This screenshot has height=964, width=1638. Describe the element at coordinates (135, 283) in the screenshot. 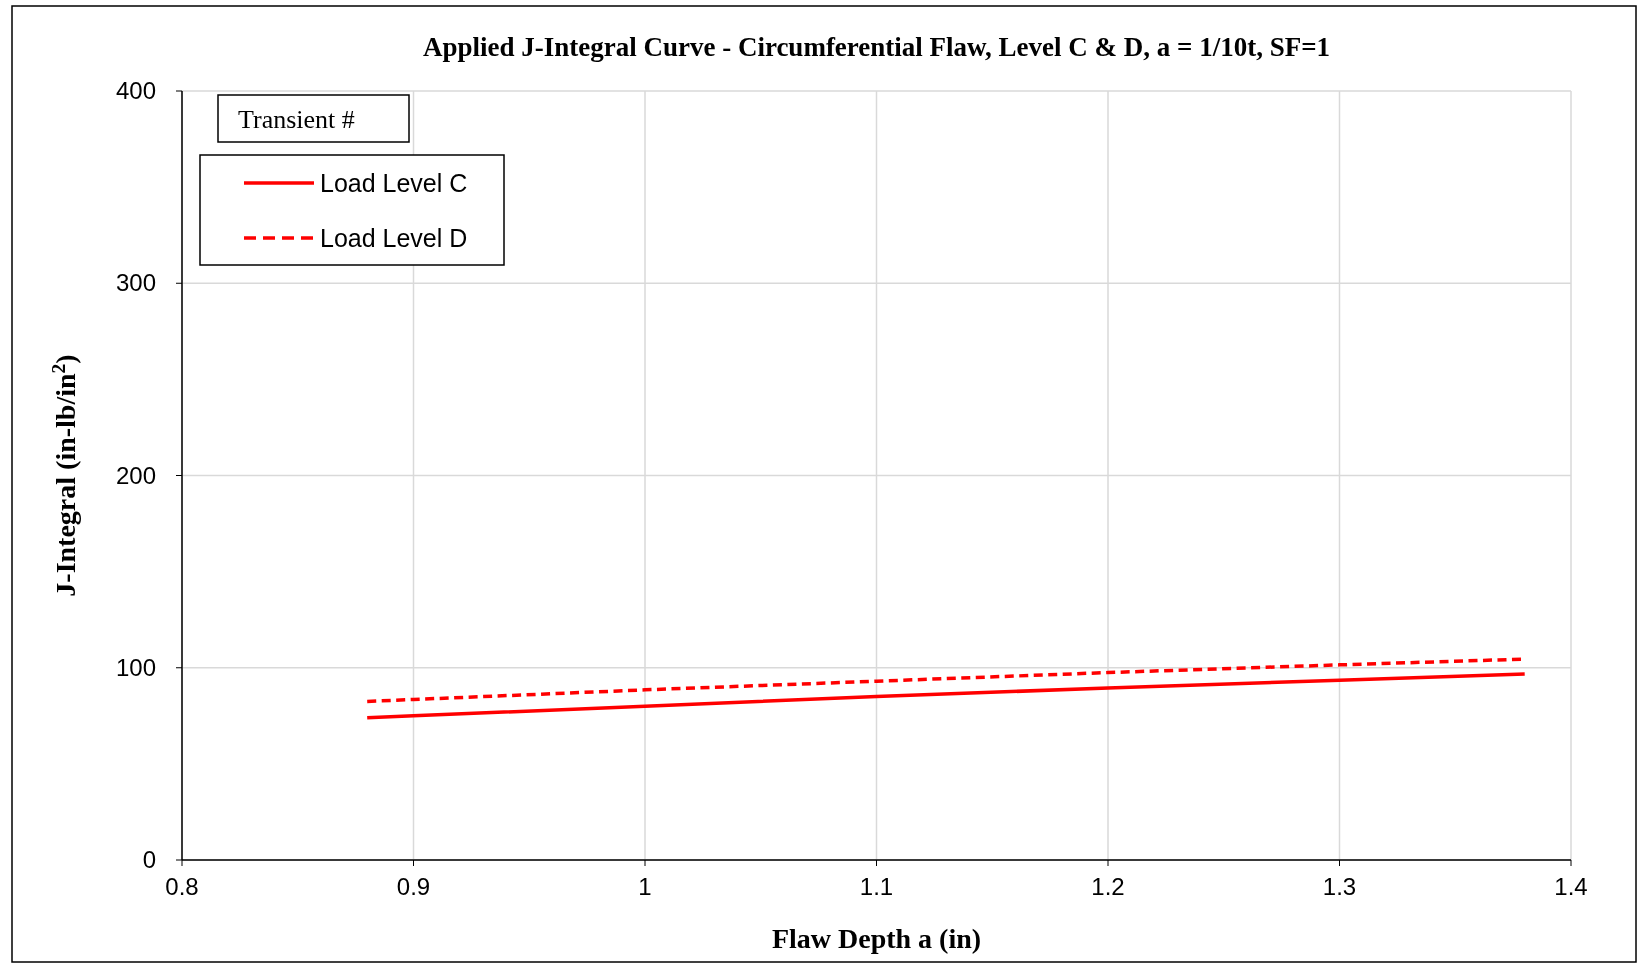

I see `y-tick-label: 300` at that location.